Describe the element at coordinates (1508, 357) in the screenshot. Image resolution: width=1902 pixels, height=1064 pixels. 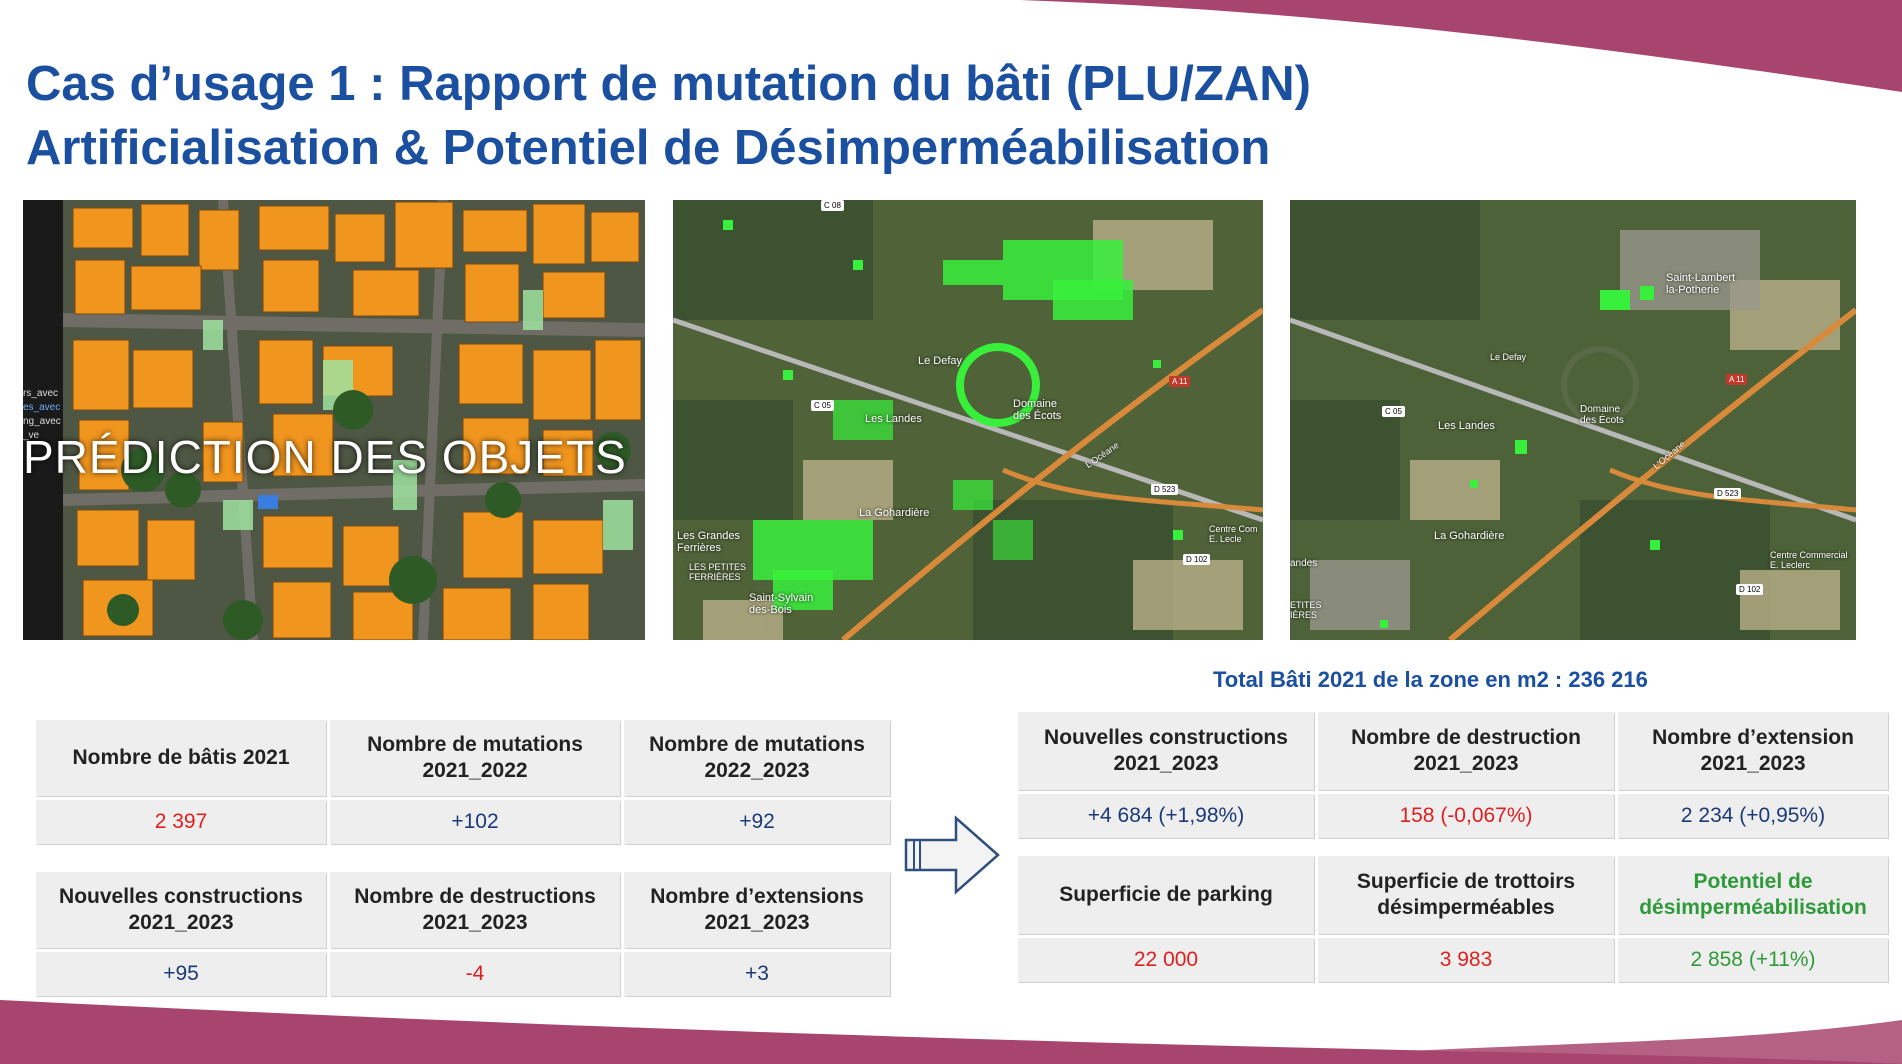
I see `map2-label-le-defay: Le Defay` at that location.